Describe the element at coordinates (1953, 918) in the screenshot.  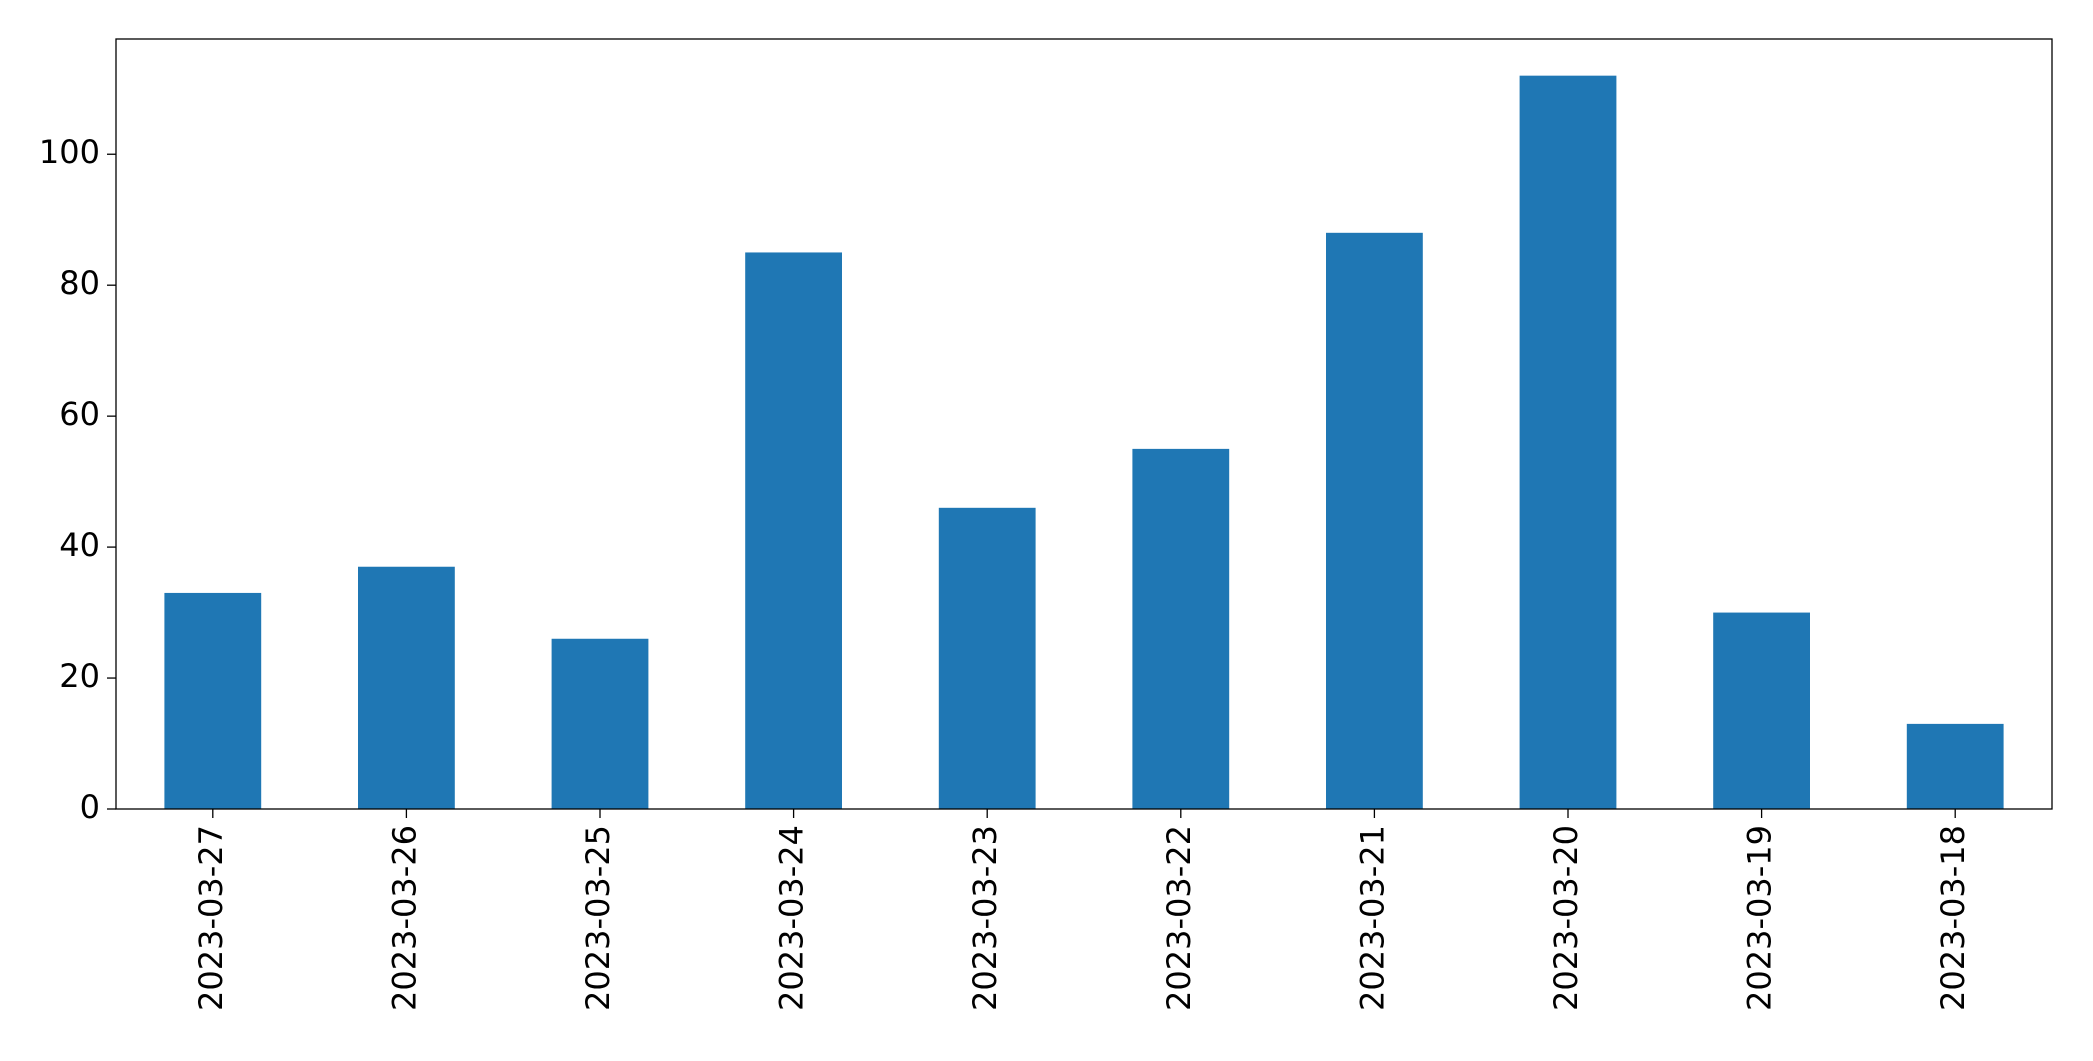
I see `x-tick-label: 2023-03-18` at that location.